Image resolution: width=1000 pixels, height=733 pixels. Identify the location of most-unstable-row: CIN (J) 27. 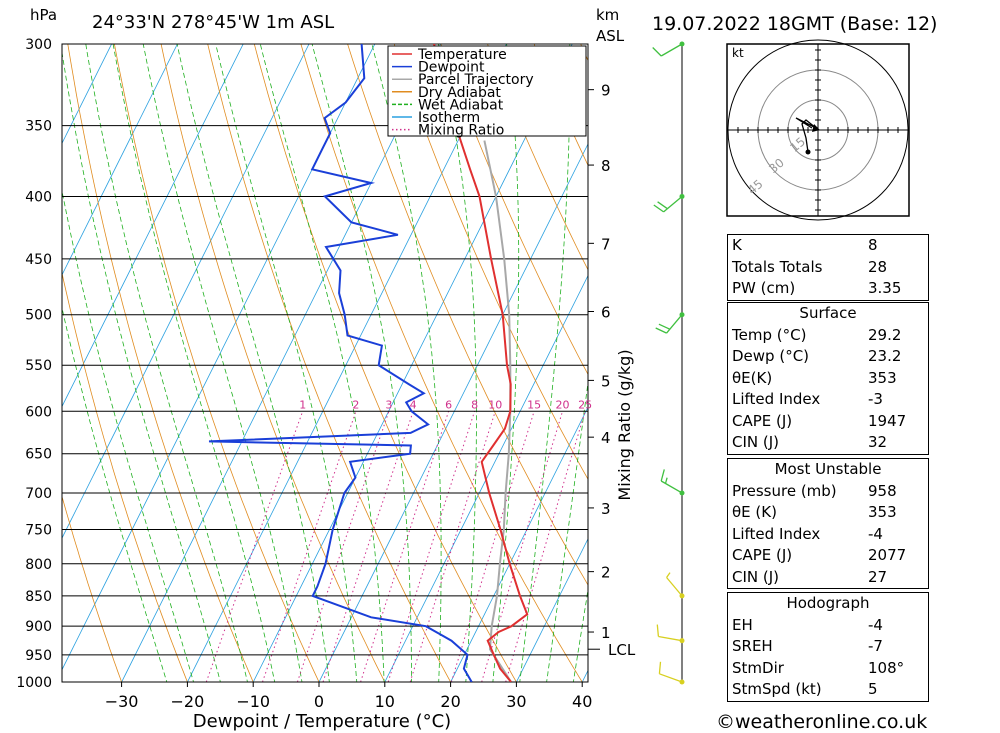
(810, 576).